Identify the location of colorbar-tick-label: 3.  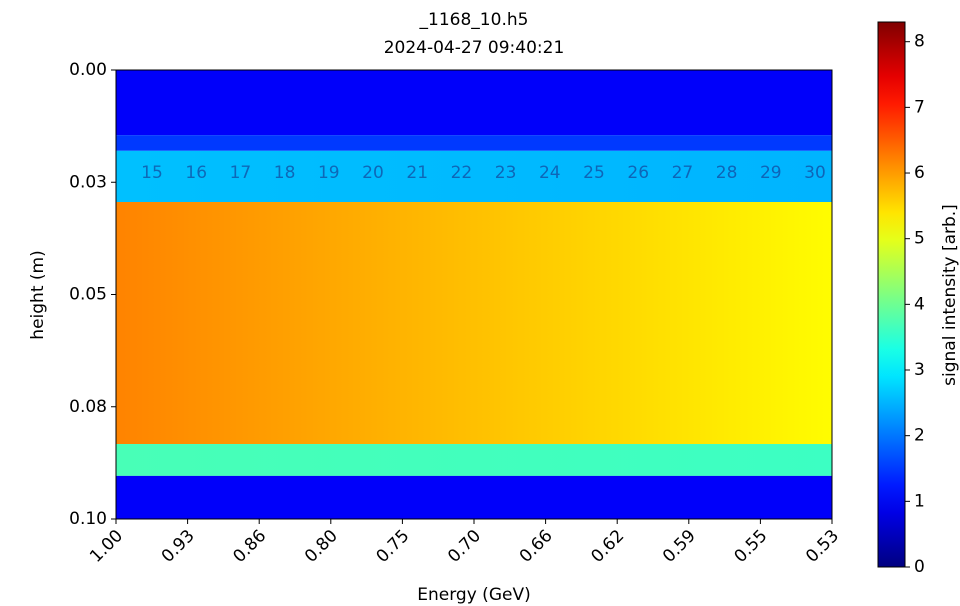
(919, 370).